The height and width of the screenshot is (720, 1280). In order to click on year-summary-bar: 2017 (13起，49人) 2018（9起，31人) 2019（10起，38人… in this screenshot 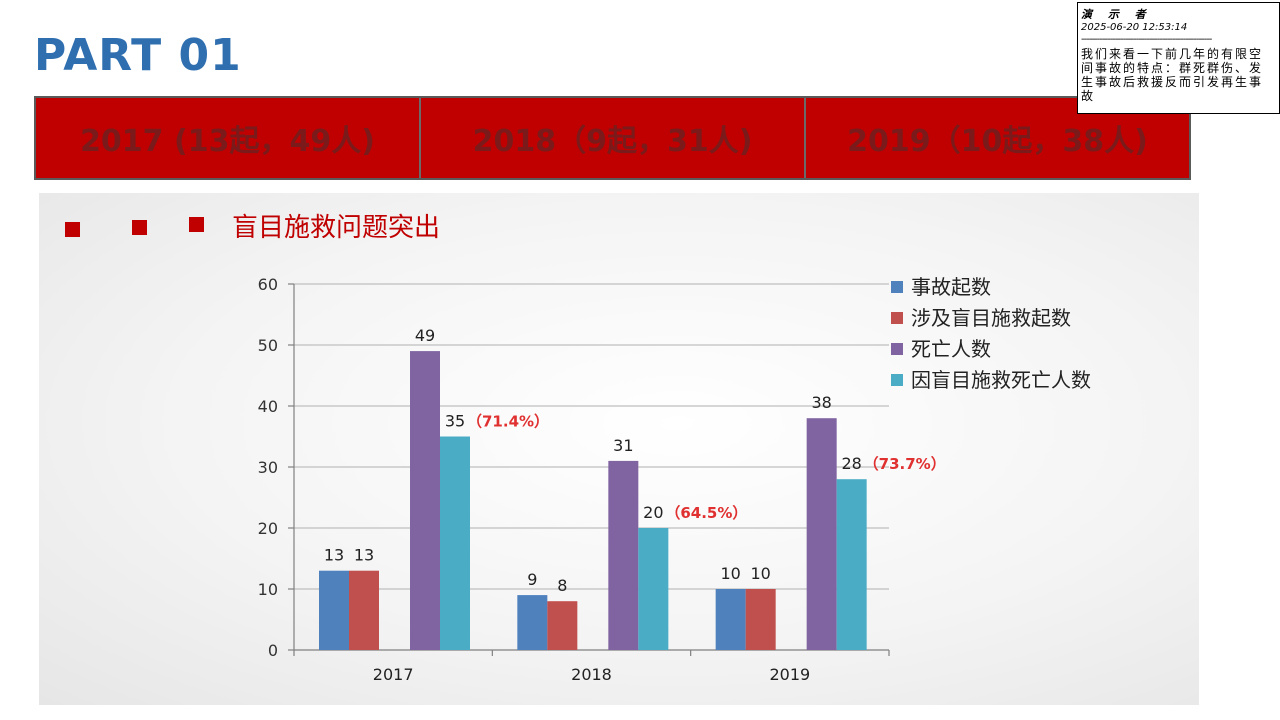, I will do `click(612, 138)`.